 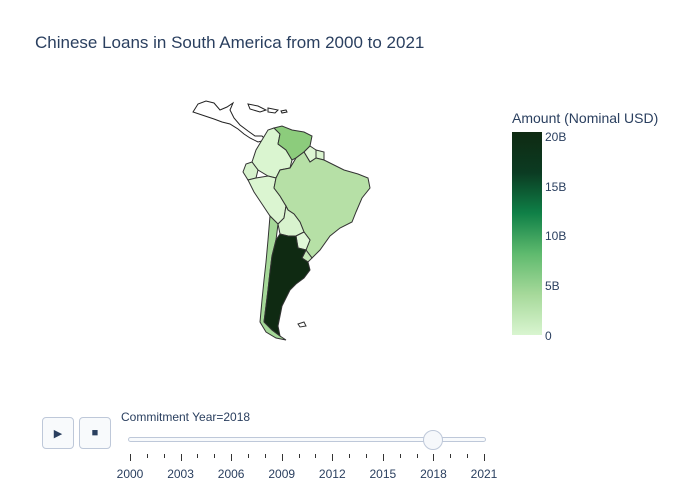 What do you see at coordinates (180, 474) in the screenshot?
I see `slider-tick-label: 2003` at bounding box center [180, 474].